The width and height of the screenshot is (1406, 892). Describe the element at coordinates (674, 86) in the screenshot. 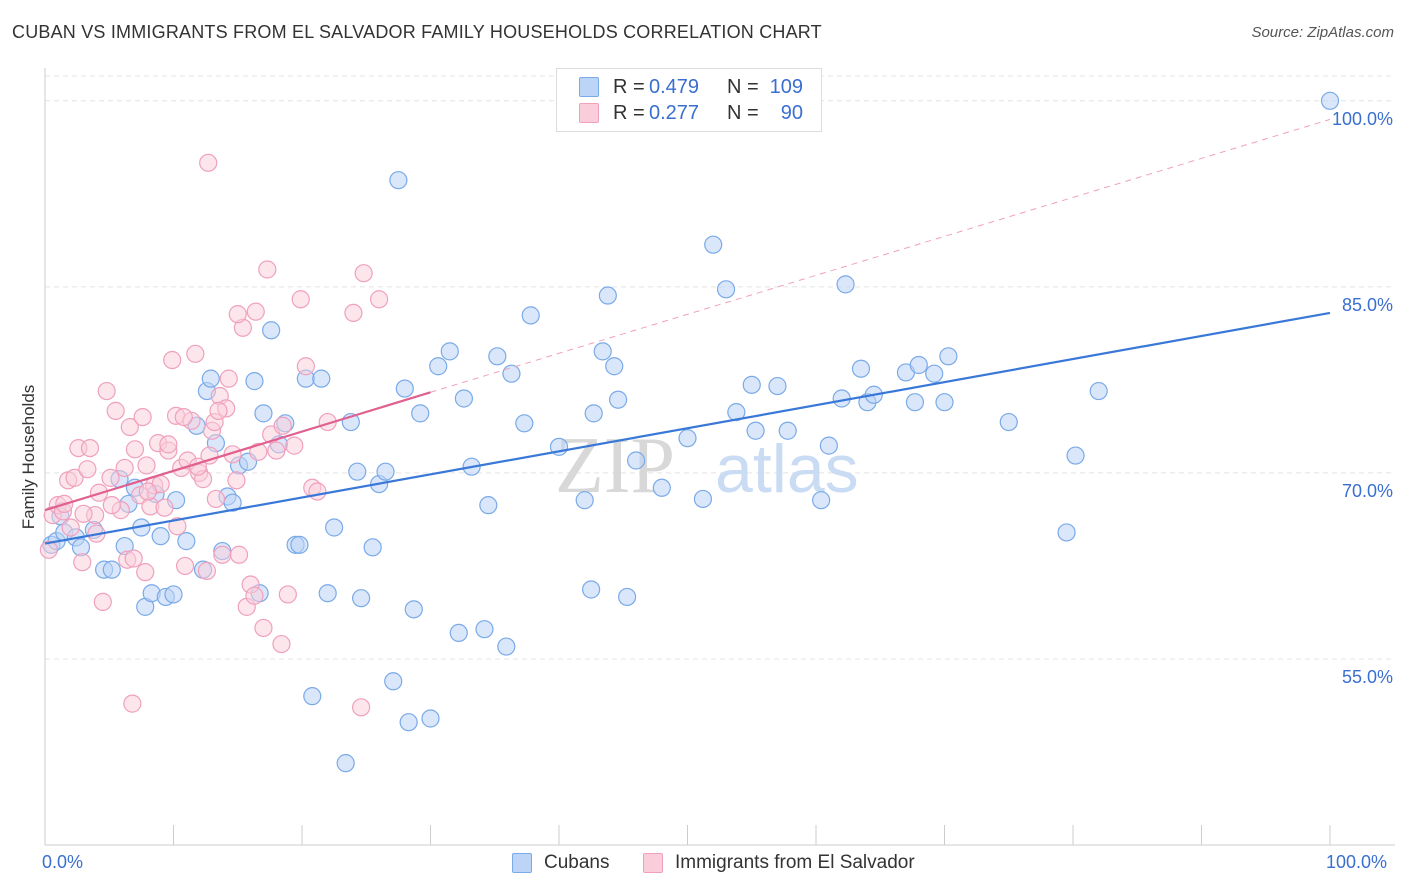

I see `legend-r-value: 0.479` at that location.